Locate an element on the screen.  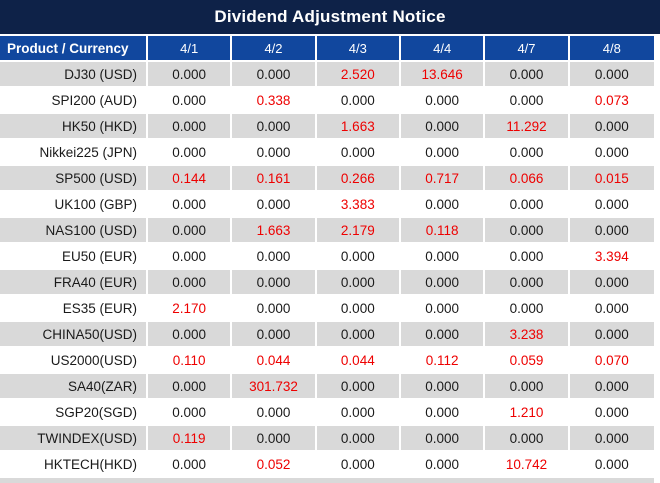
value-cell: 0.161 is located at coordinates (274, 179).